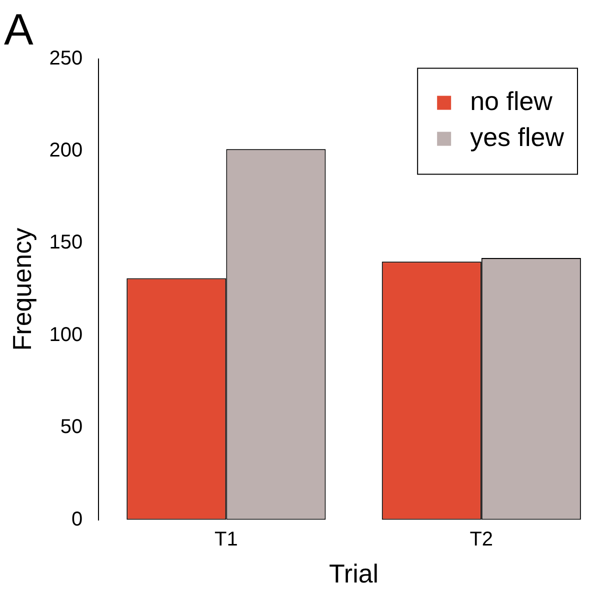  What do you see at coordinates (66, 58) in the screenshot?
I see `y-tick-label: 250` at bounding box center [66, 58].